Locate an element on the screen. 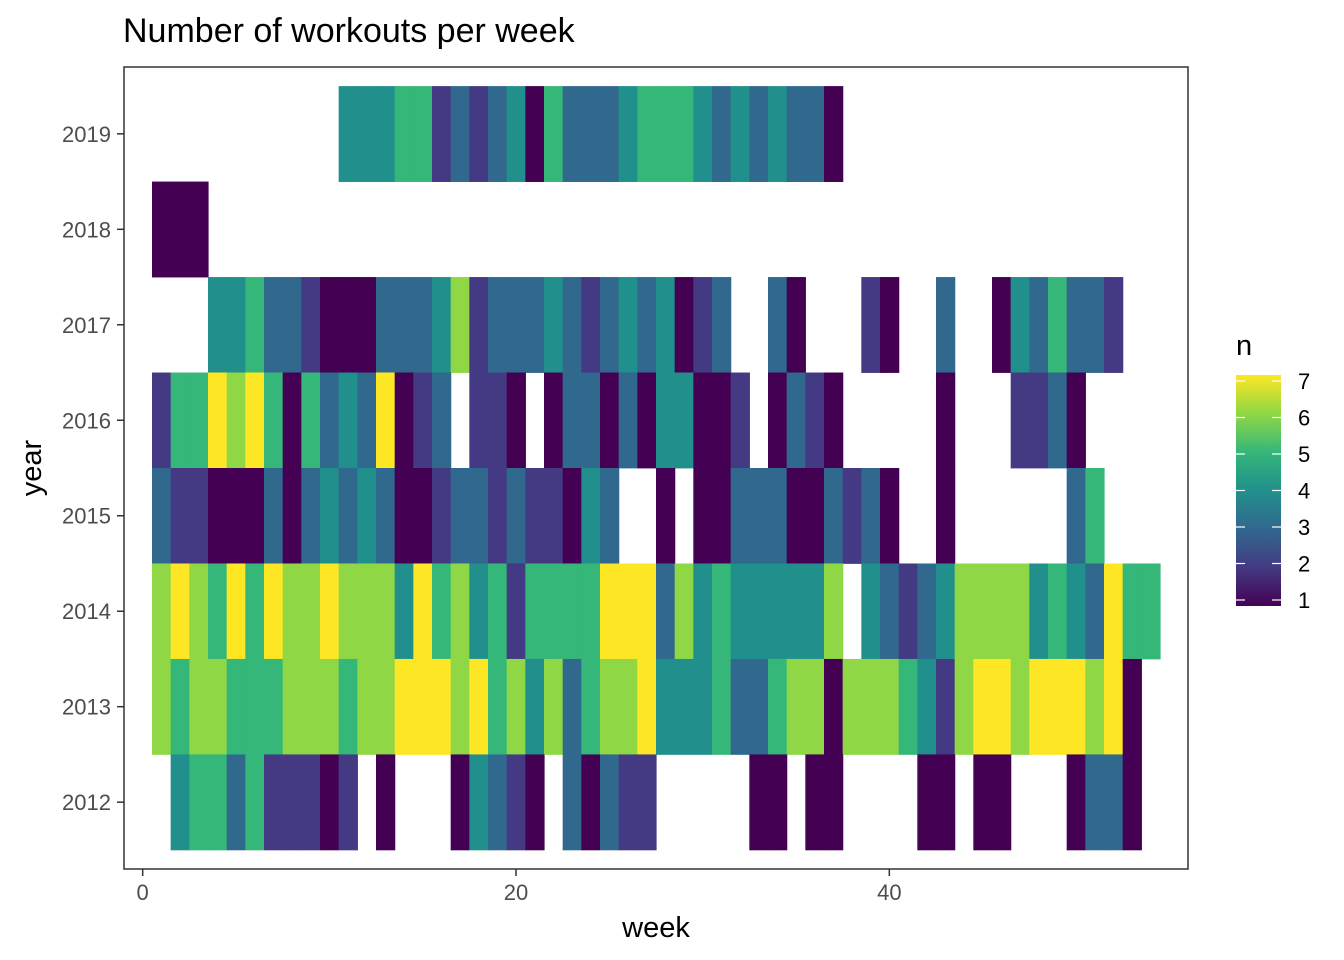 Image resolution: width=1344 pixels, height=960 pixels. legend-tick-label: 2 is located at coordinates (1304, 564).